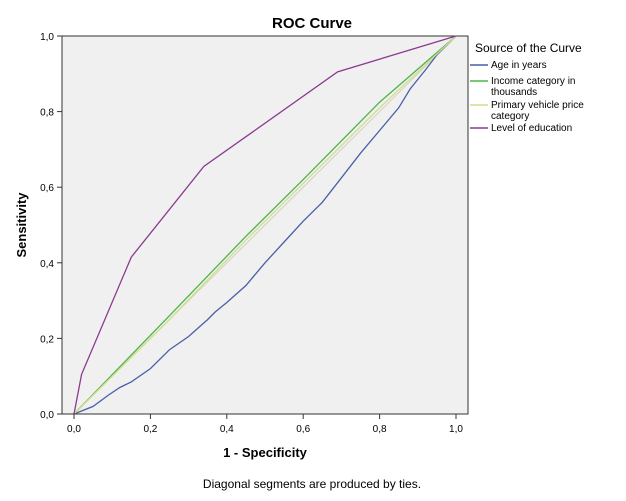  What do you see at coordinates (533, 87) in the screenshot?
I see `legend-label-2: Income category in thousands` at bounding box center [533, 87].